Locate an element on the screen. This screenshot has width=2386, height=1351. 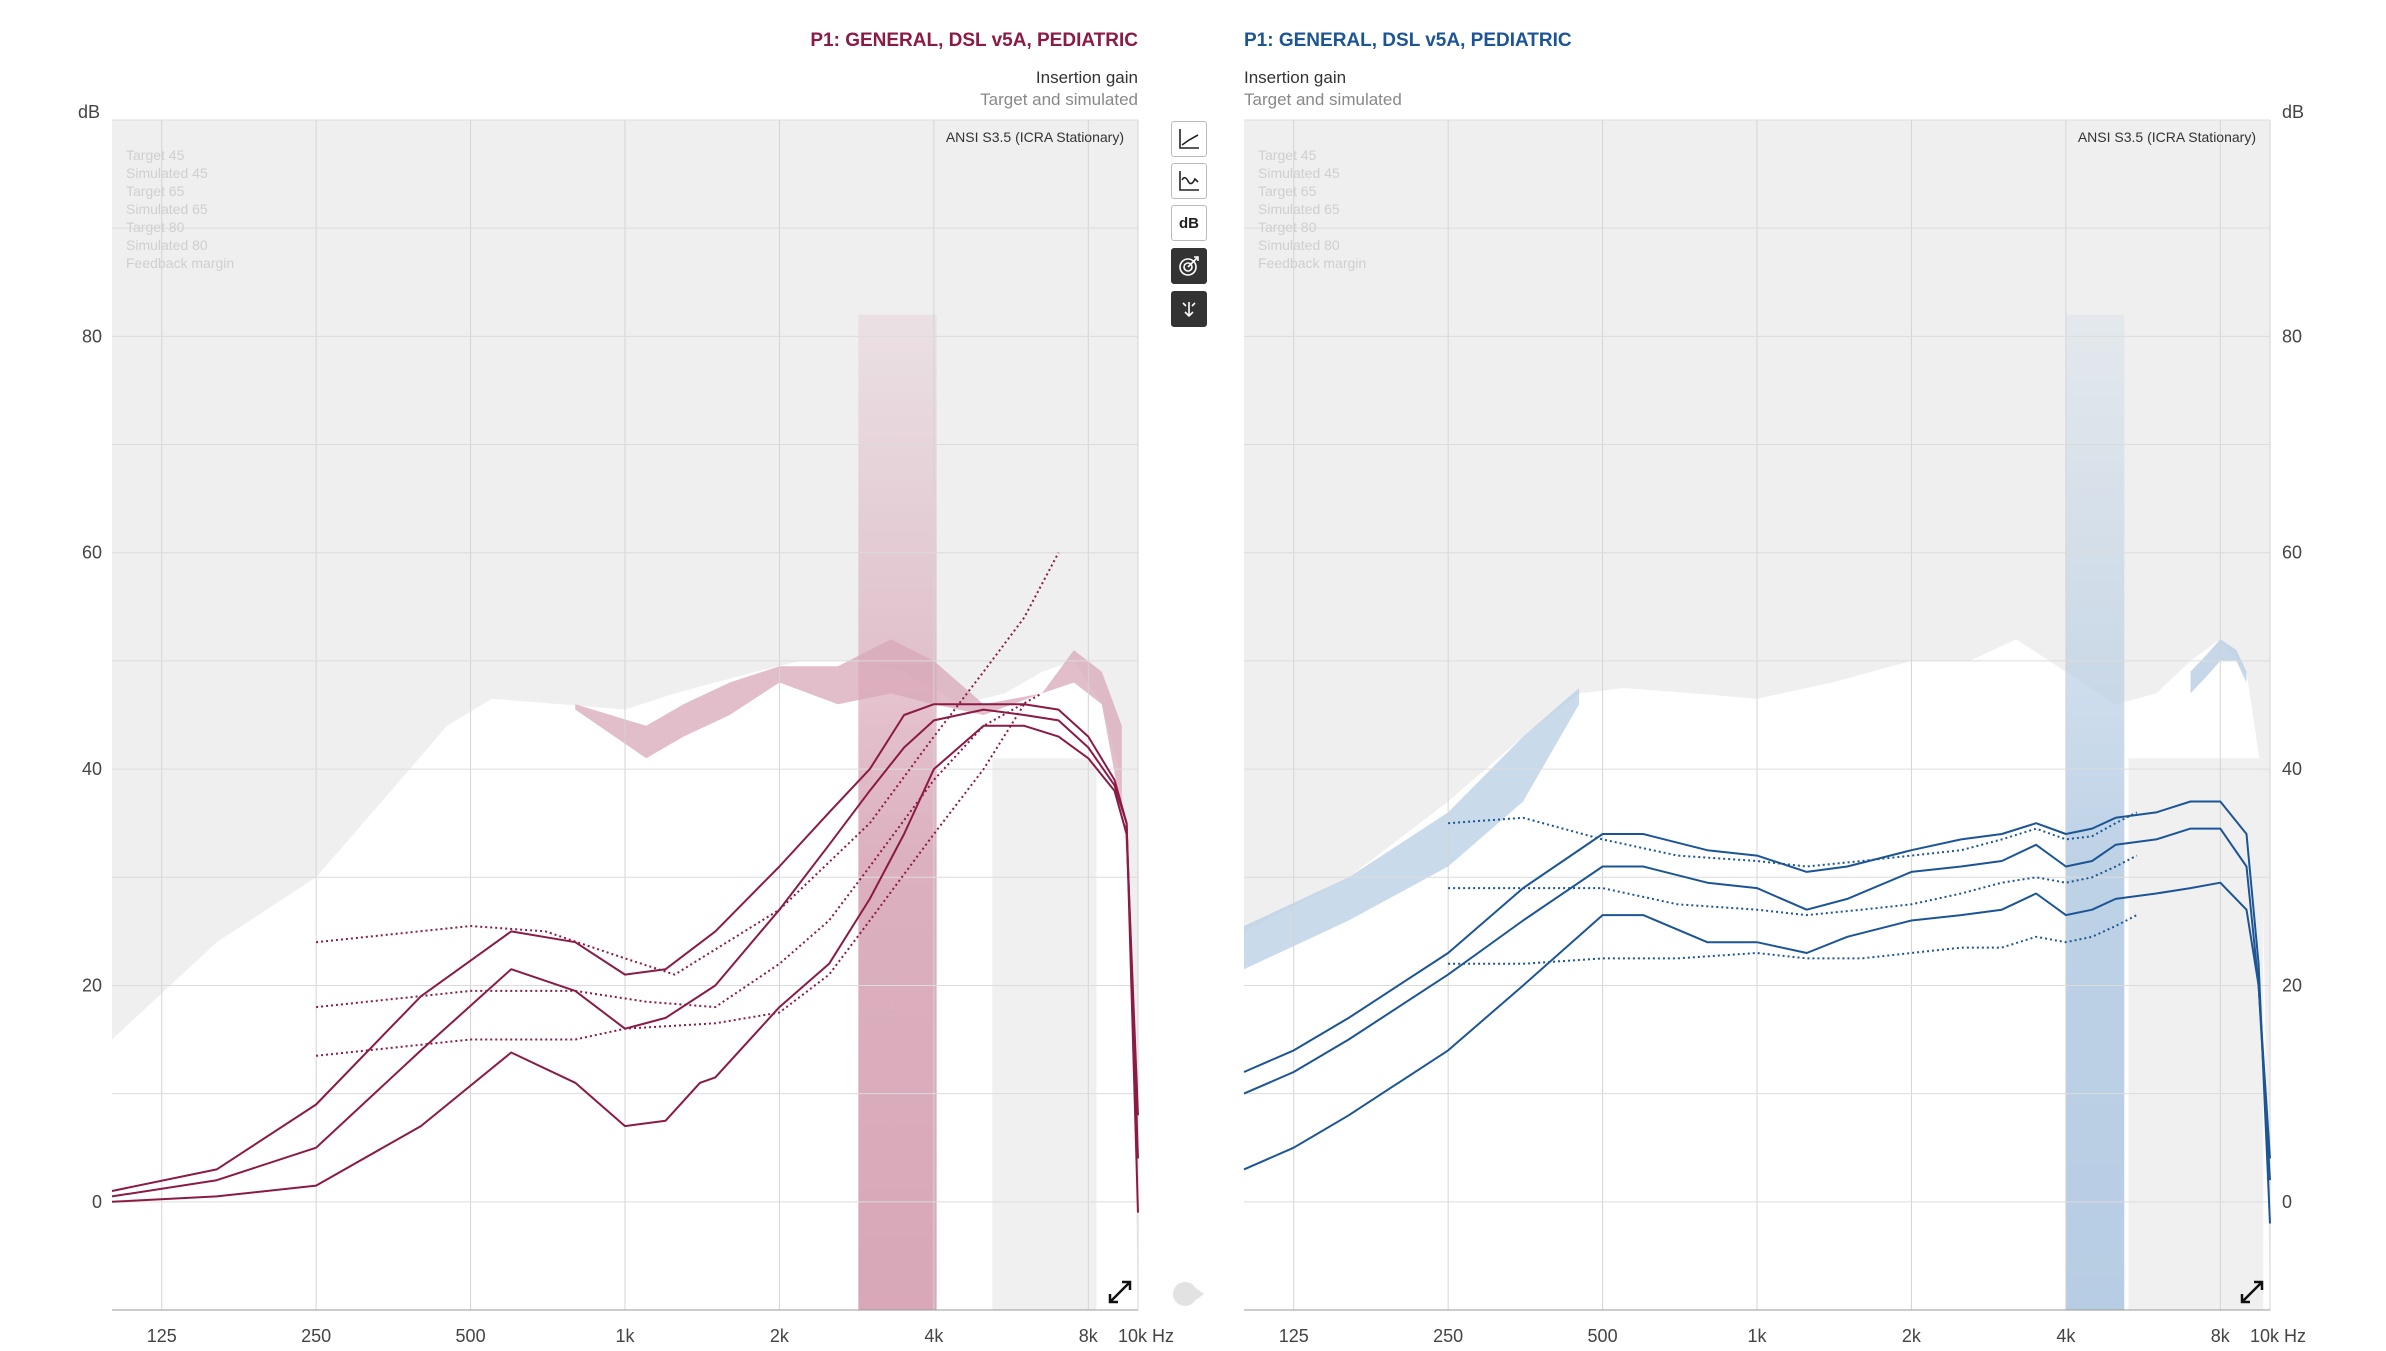
left-x-tick-label: 500 is located at coordinates (471, 1336).